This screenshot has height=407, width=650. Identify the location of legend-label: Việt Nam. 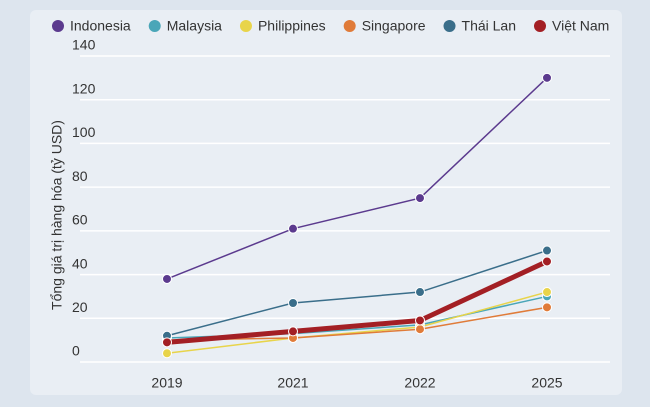
(580, 26).